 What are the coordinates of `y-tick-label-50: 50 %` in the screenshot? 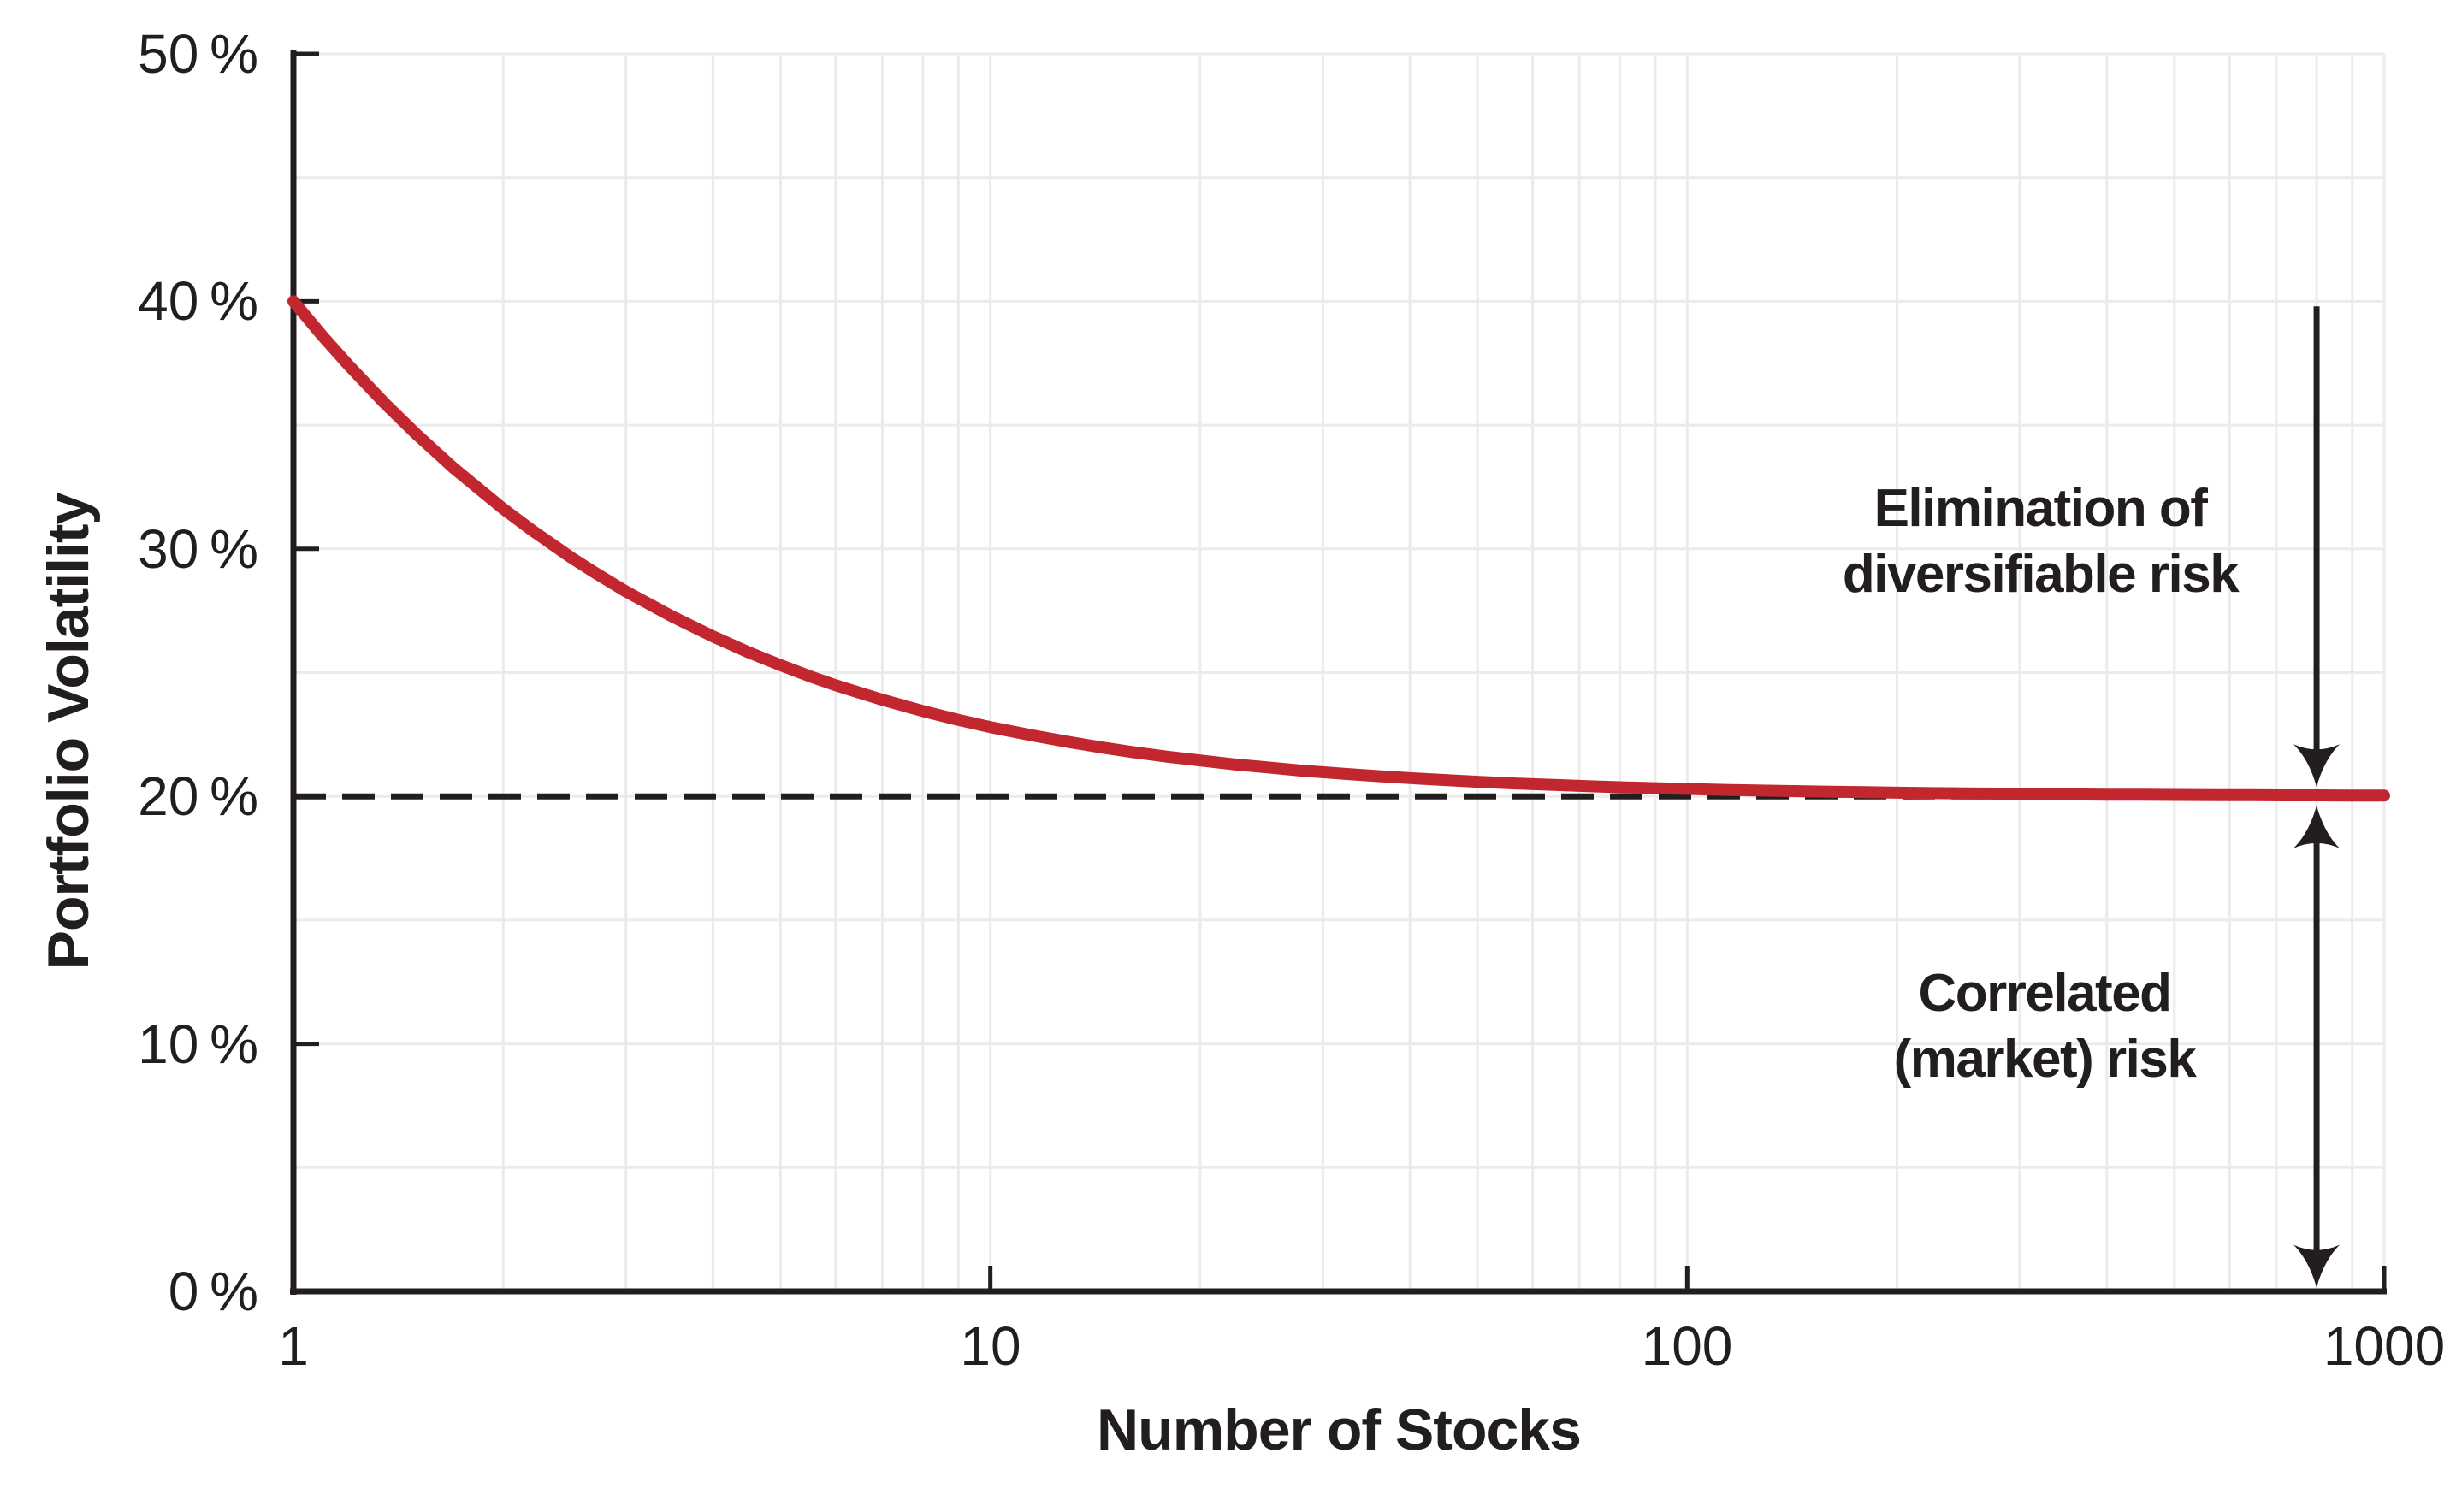 It's located at (198, 54).